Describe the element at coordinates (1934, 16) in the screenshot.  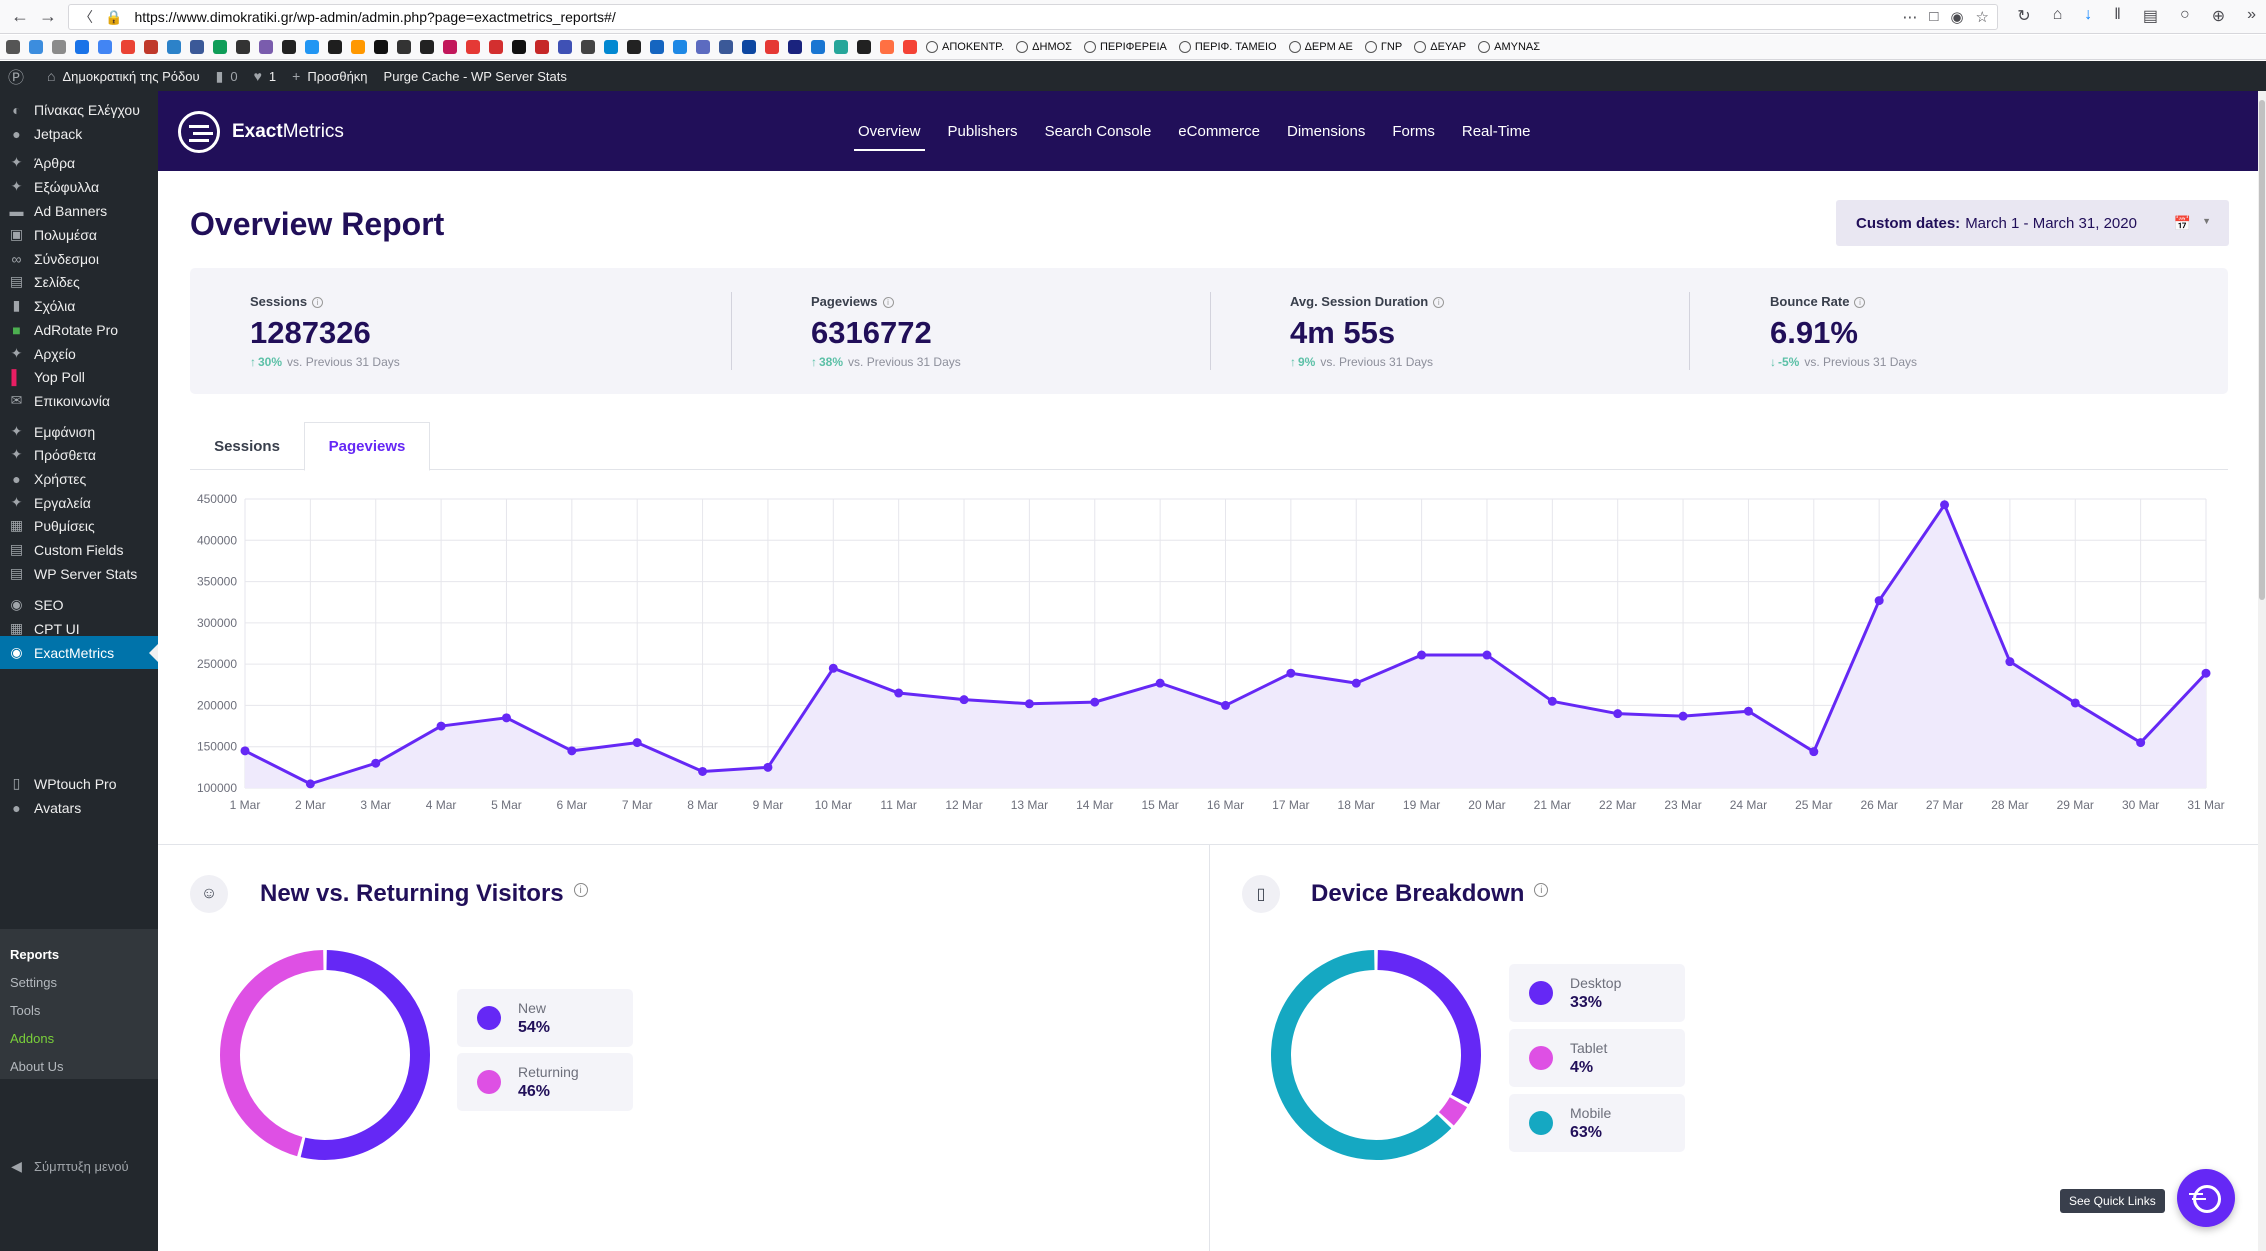
I see `pocket-icon: □` at that location.